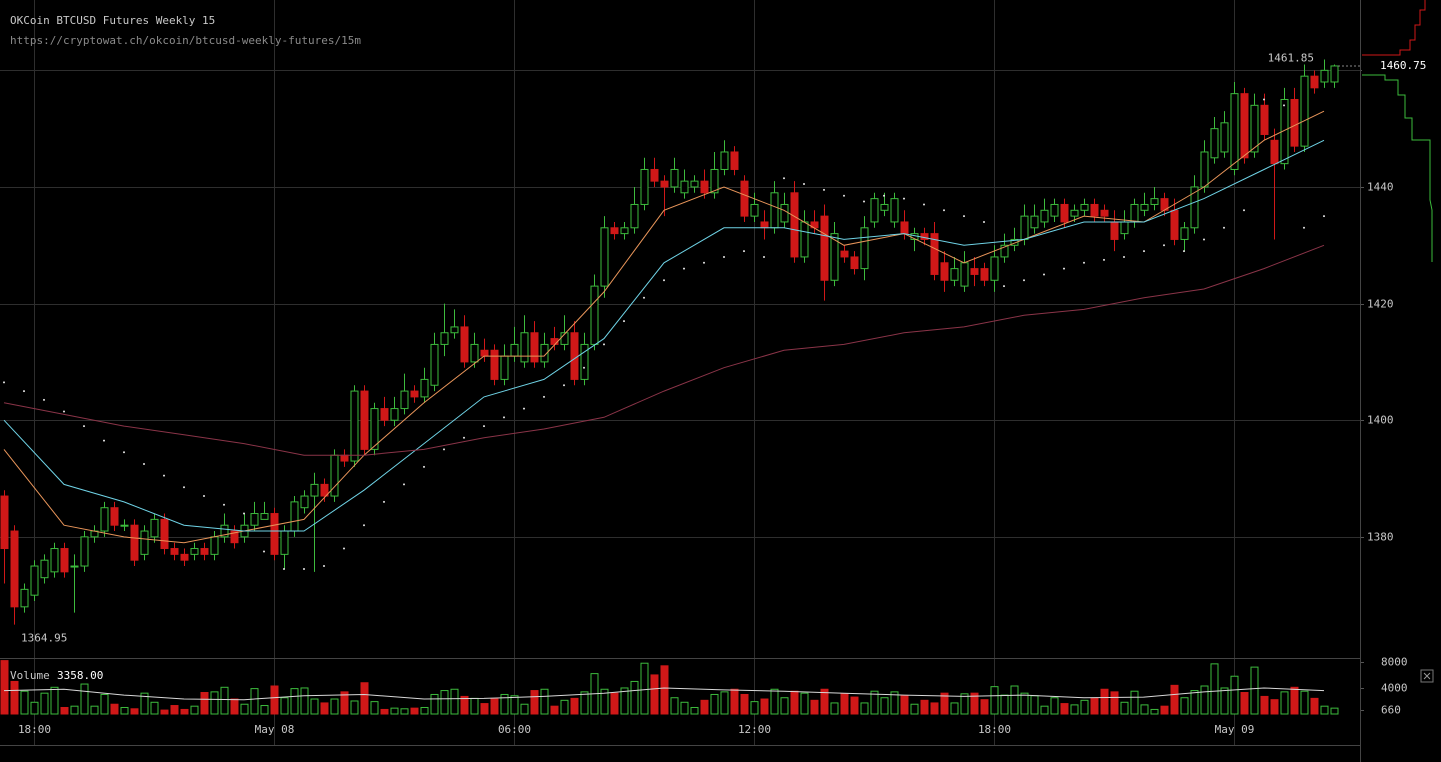  What do you see at coordinates (1397, 168) in the screenshot?
I see `depth-bids` at bounding box center [1397, 168].